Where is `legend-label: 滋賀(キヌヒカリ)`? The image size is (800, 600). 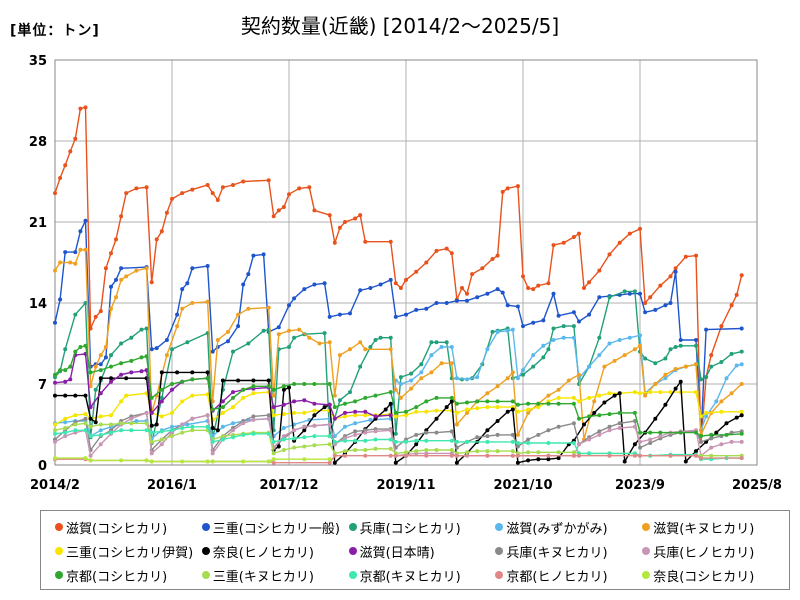
legend-label: 滋賀(キヌヒカリ) is located at coordinates (704, 529).